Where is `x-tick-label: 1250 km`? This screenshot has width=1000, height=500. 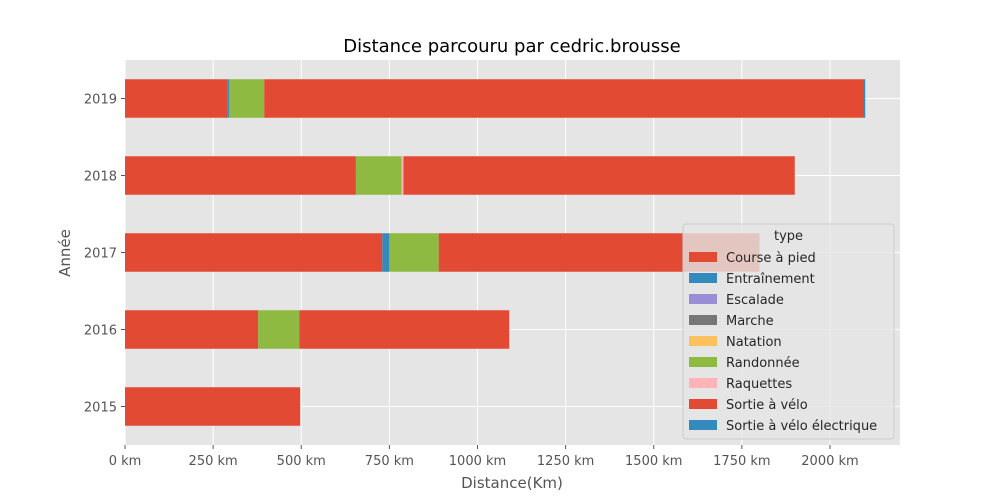
x-tick-label: 1250 km is located at coordinates (565, 461).